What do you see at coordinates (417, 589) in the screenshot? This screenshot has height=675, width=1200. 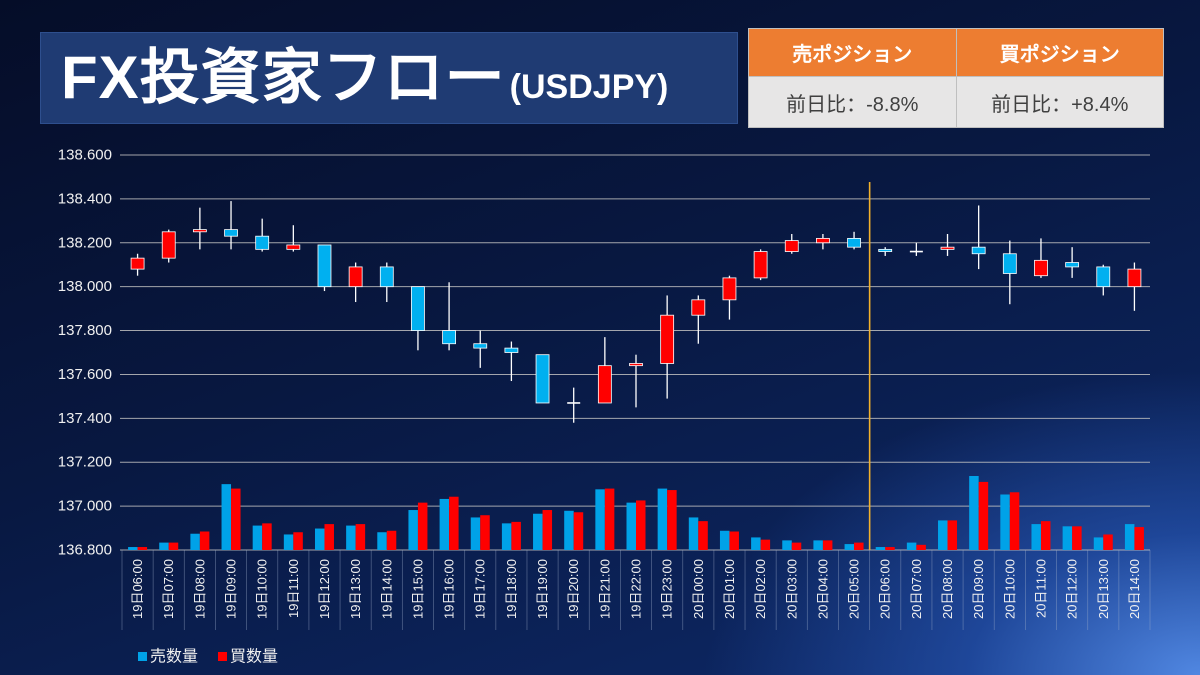 I see `x-tick-label: 19日15:00` at bounding box center [417, 589].